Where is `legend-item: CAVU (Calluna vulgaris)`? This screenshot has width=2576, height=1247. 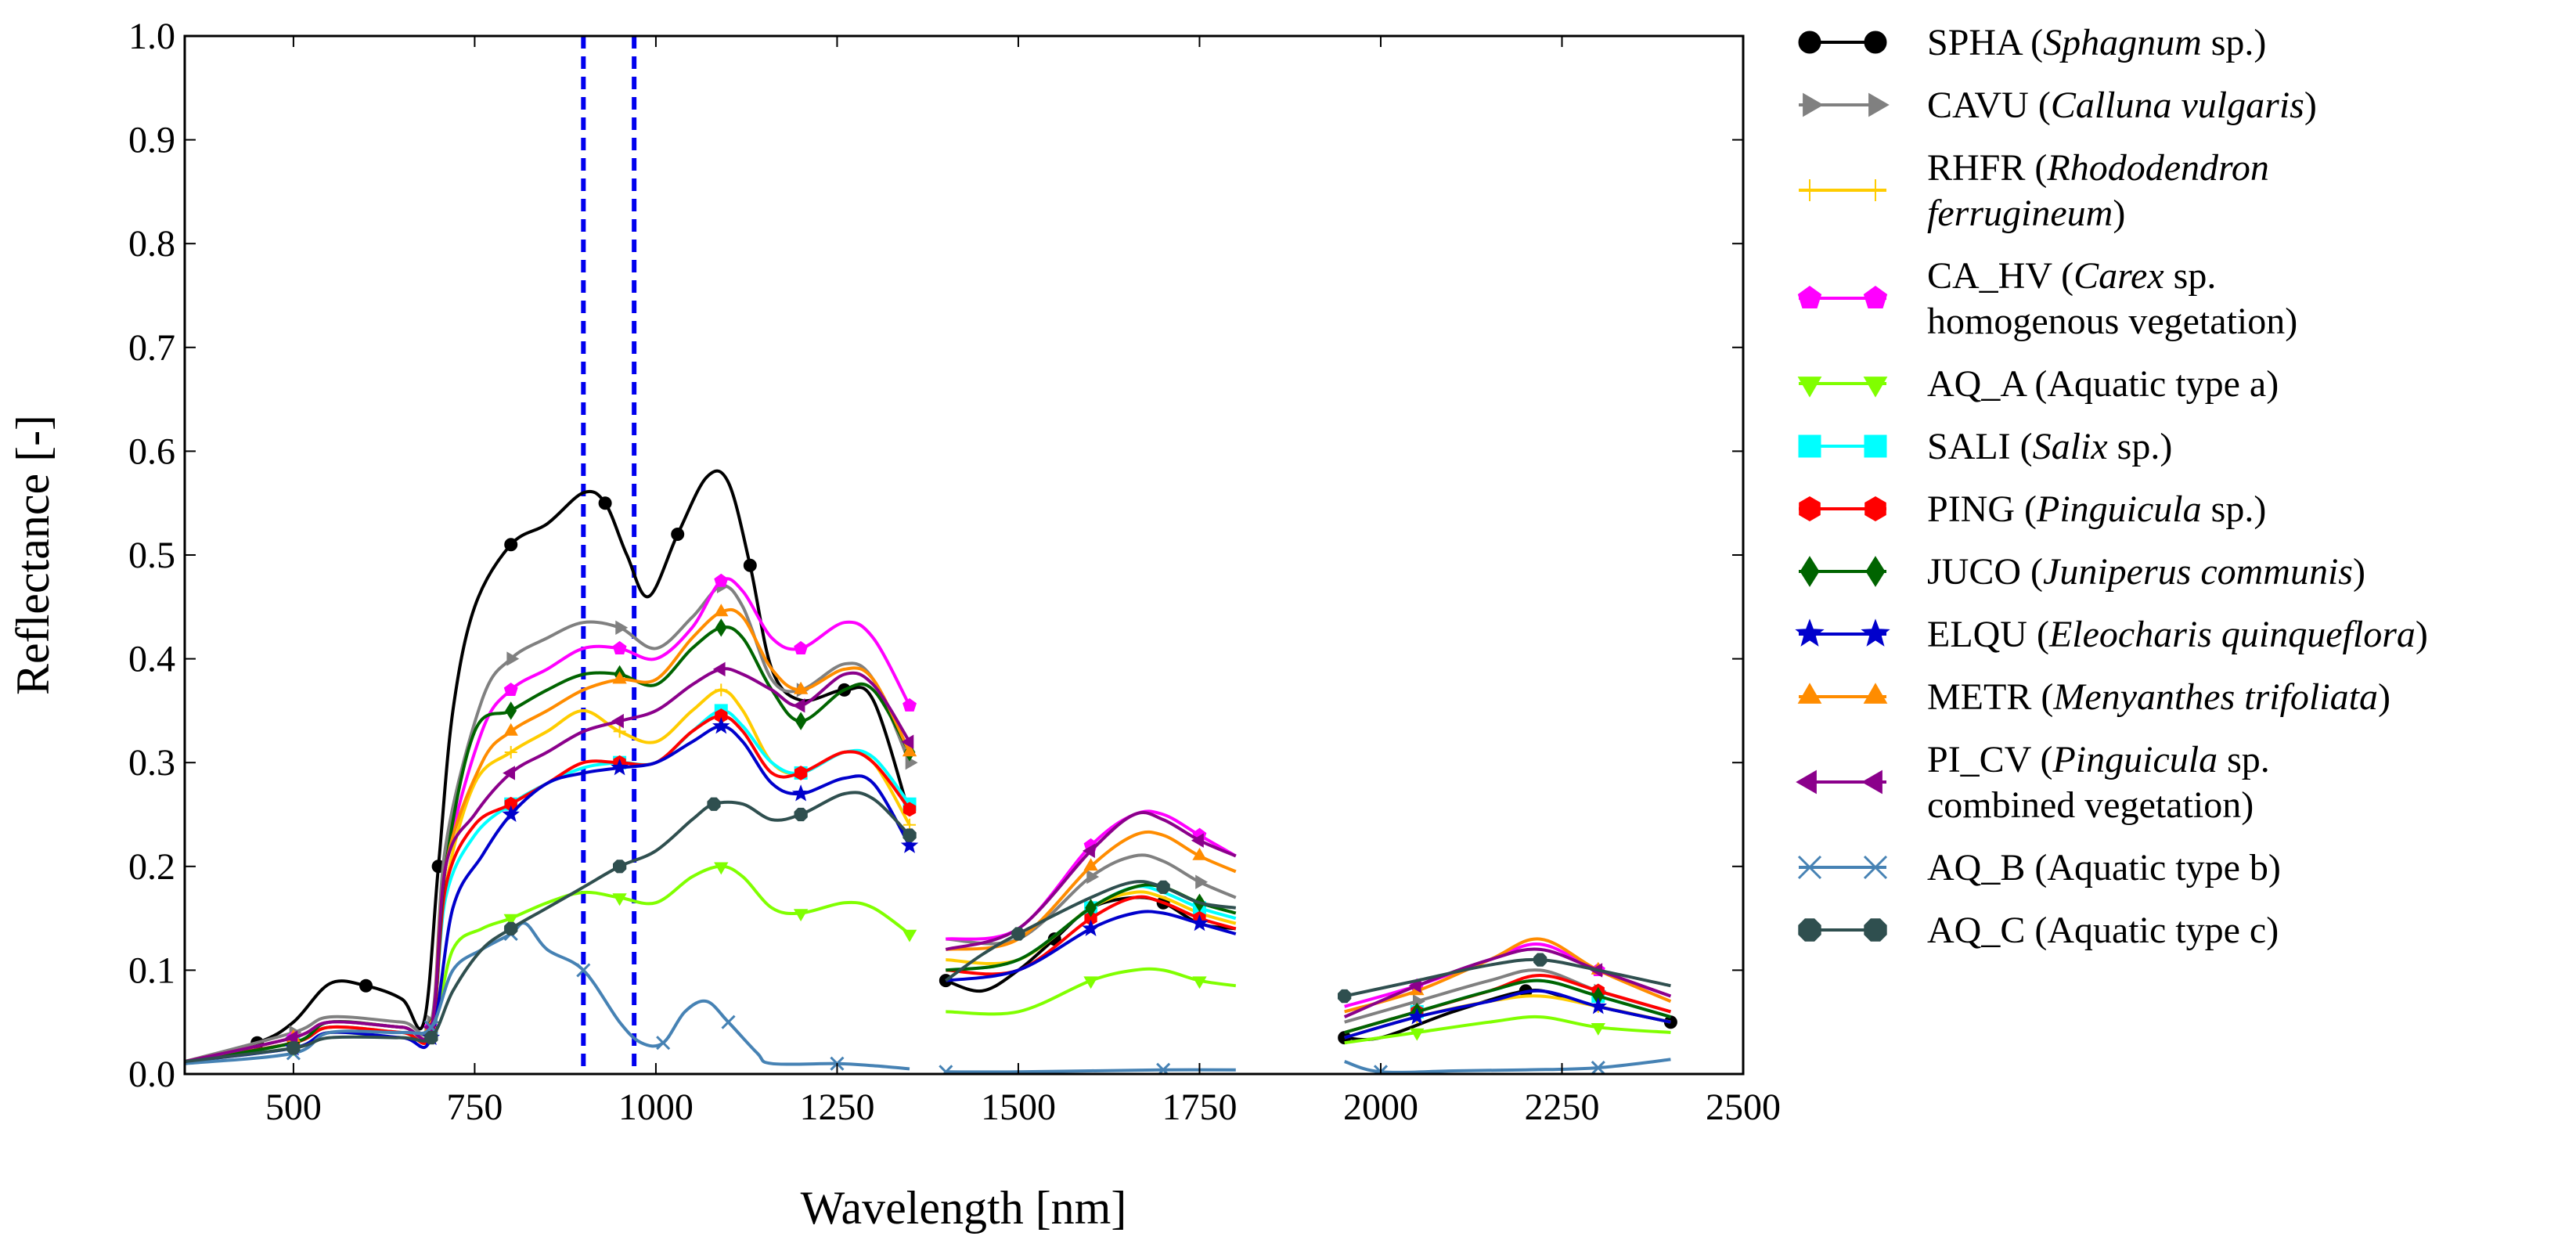 legend-item: CAVU (Calluna vulgaris) is located at coordinates (2058, 106).